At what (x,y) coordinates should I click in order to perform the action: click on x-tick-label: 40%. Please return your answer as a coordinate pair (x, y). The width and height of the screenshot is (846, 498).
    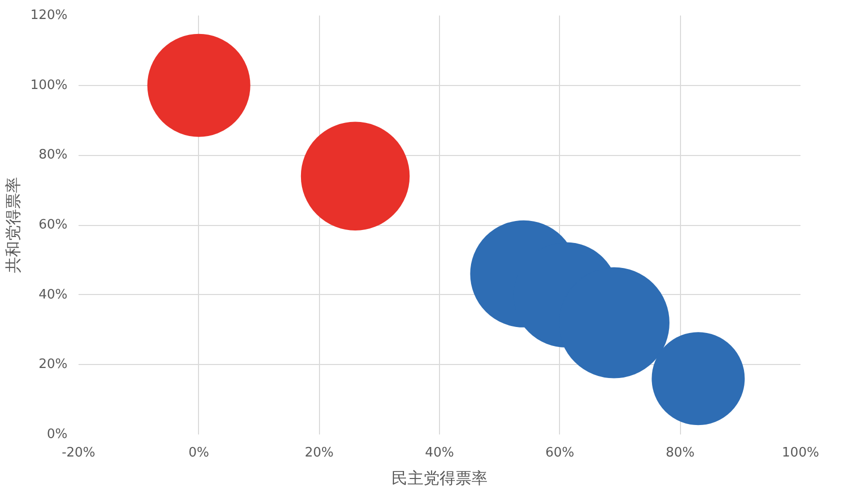
    Looking at the image, I should click on (439, 453).